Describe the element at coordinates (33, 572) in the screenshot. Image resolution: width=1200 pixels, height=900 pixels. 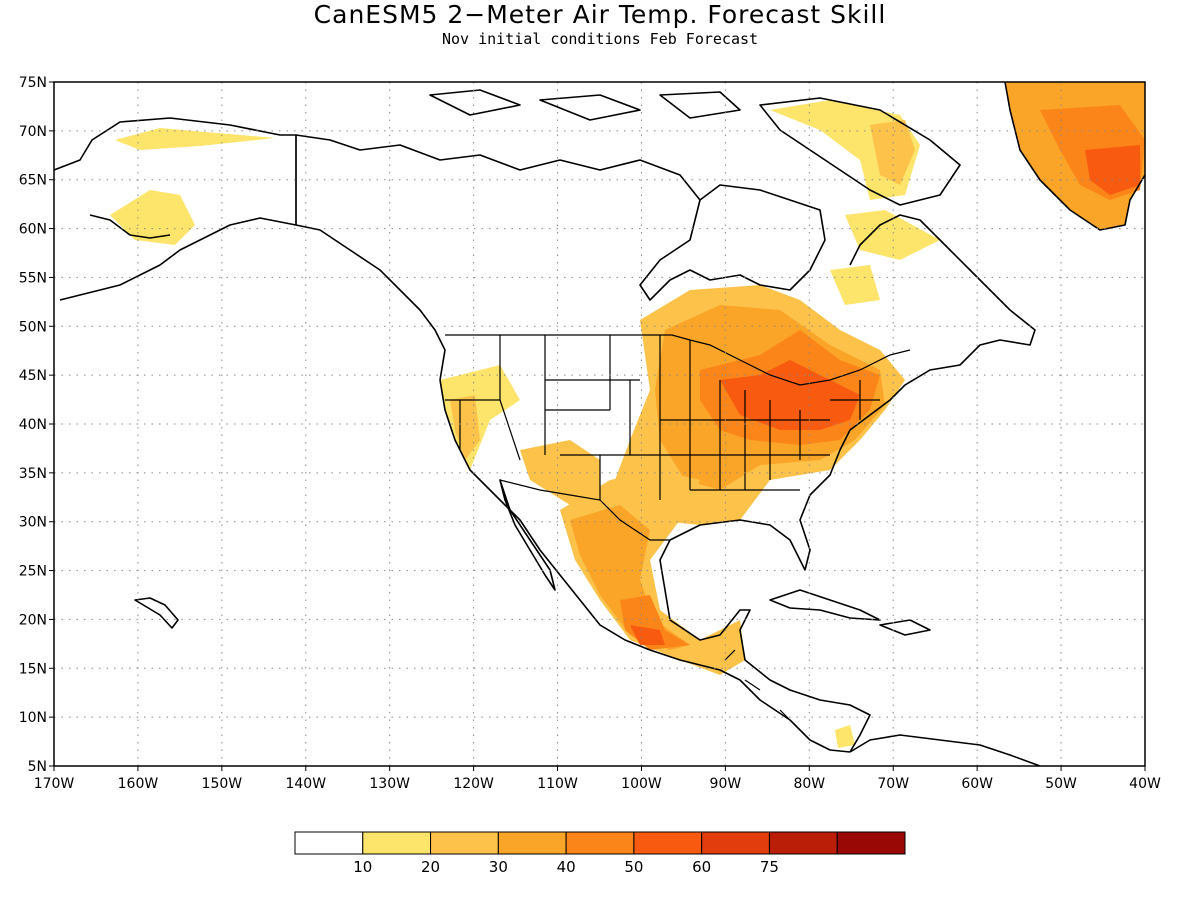
I see `lat-tick-label: 25N` at that location.